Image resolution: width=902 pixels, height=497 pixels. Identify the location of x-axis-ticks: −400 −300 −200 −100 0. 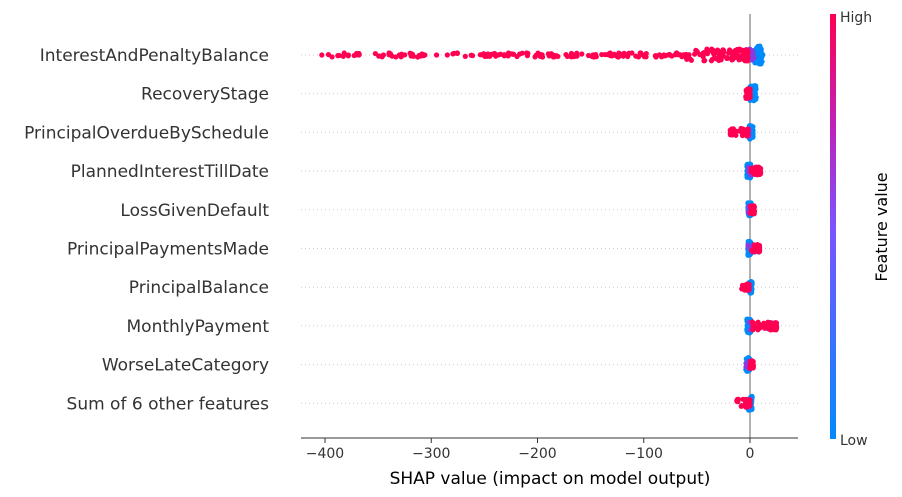
(530, 450).